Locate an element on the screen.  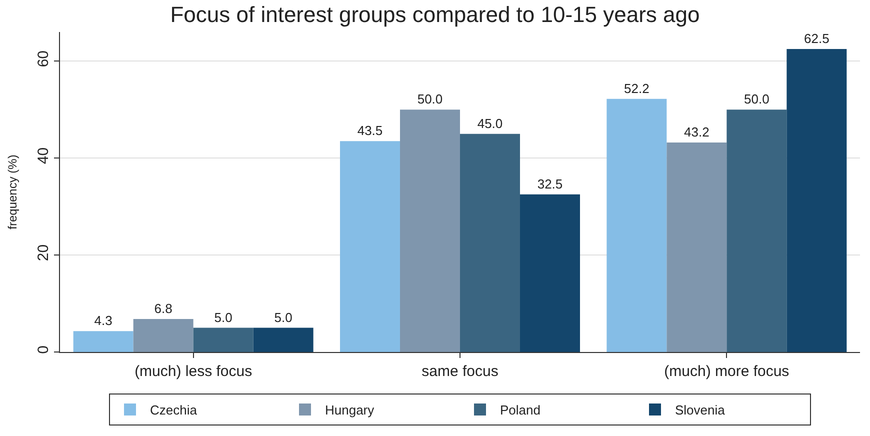
data-label: 4.3 is located at coordinates (103, 320).